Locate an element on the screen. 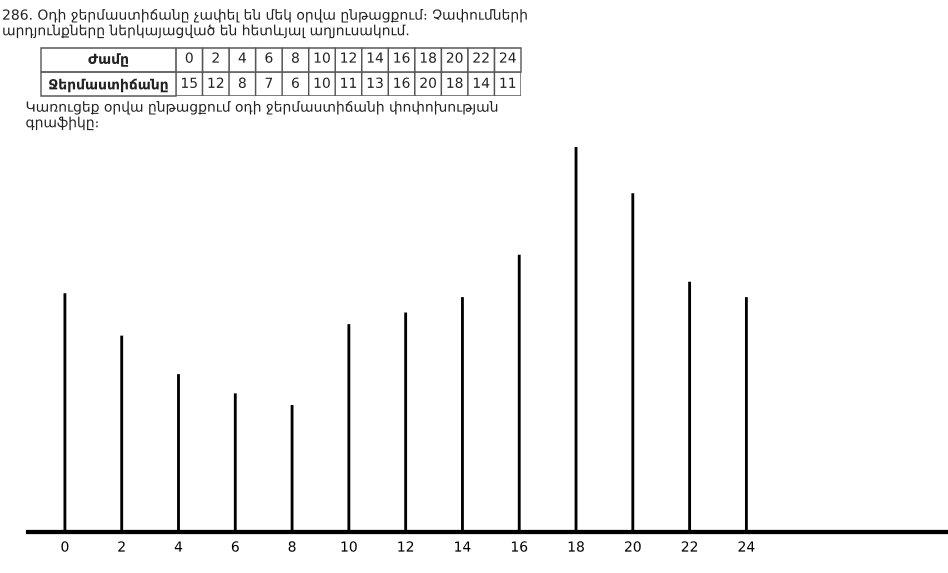 The height and width of the screenshot is (573, 948). data-label: 8 is located at coordinates (242, 83).